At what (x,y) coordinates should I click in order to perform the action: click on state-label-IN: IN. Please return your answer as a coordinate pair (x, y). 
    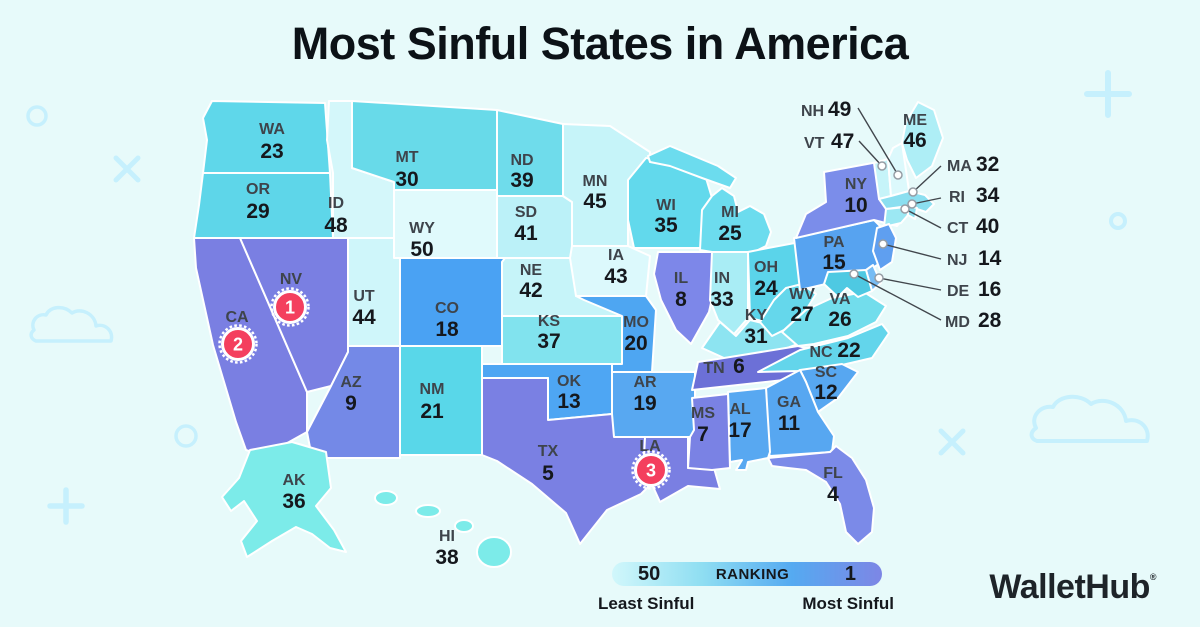
    Looking at the image, I should click on (722, 278).